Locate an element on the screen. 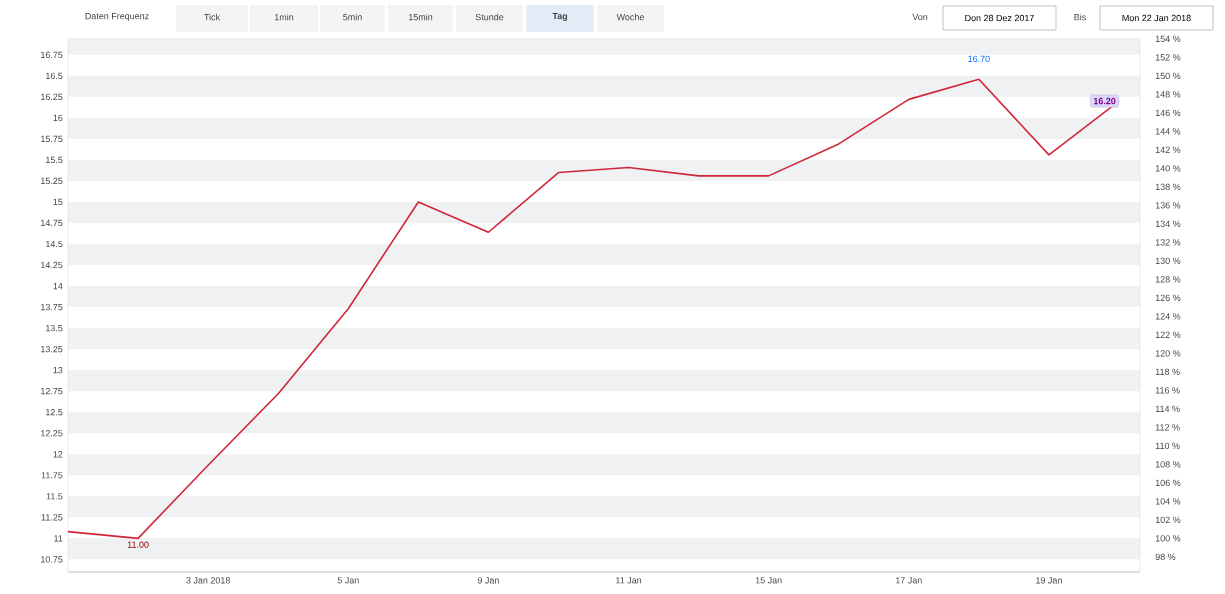 This screenshot has height=594, width=1225. y-tick-label: 13 is located at coordinates (58, 370).